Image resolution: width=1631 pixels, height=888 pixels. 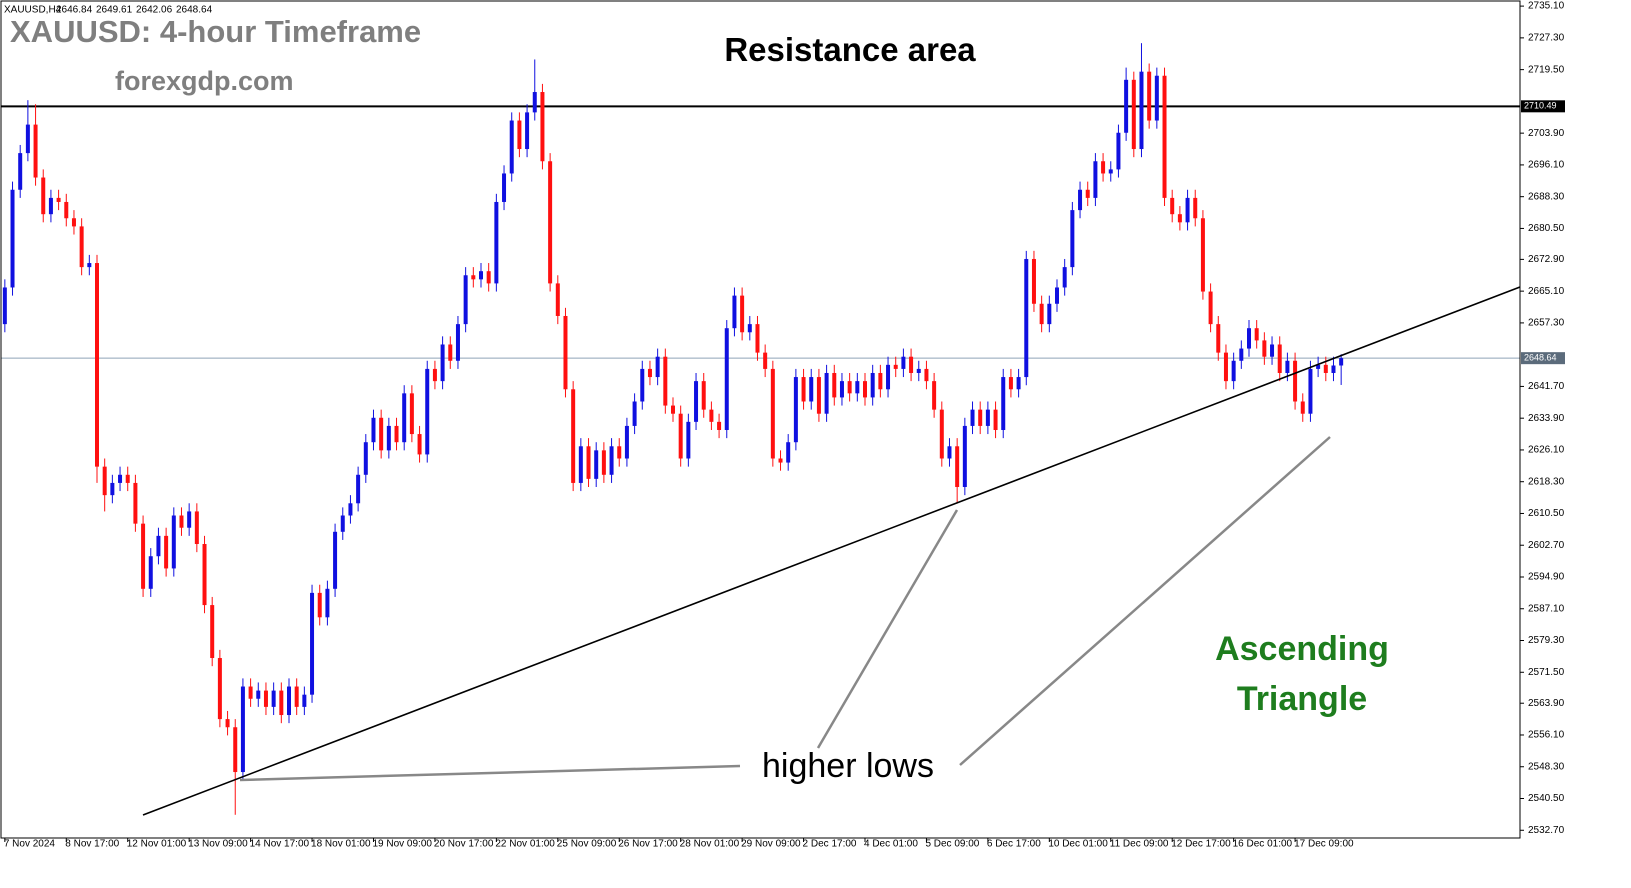 I want to click on y-tick-label: 2680.50, so click(x=1546, y=228).